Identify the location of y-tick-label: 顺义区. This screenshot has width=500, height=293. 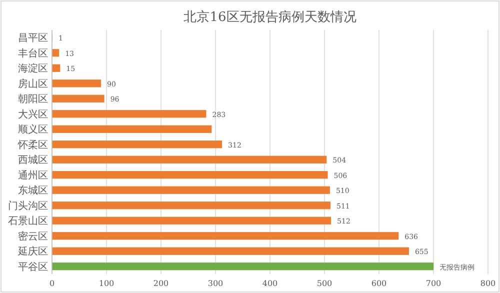
(33, 130).